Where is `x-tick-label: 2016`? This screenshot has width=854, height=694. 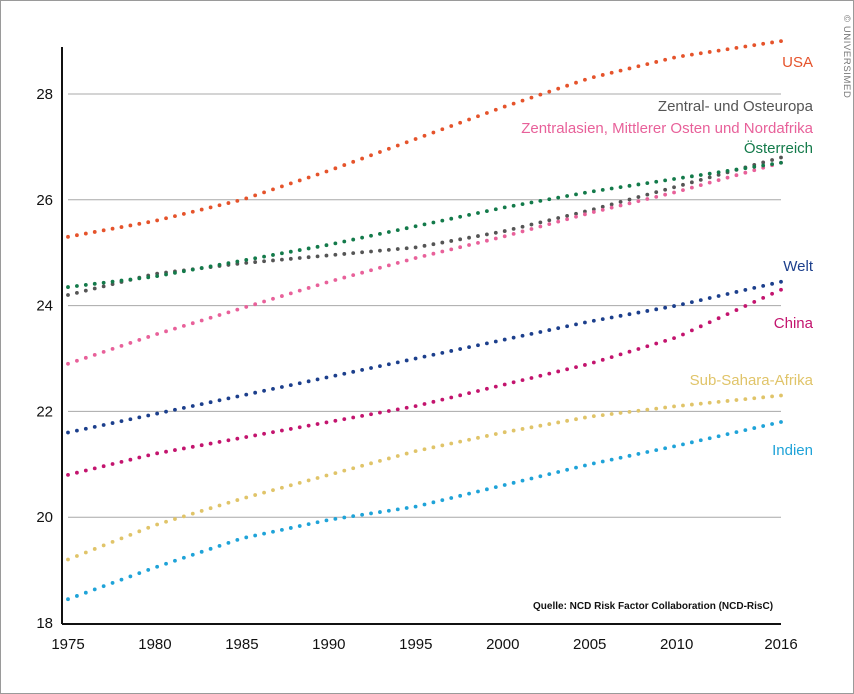
x-tick-label: 2016 is located at coordinates (780, 644).